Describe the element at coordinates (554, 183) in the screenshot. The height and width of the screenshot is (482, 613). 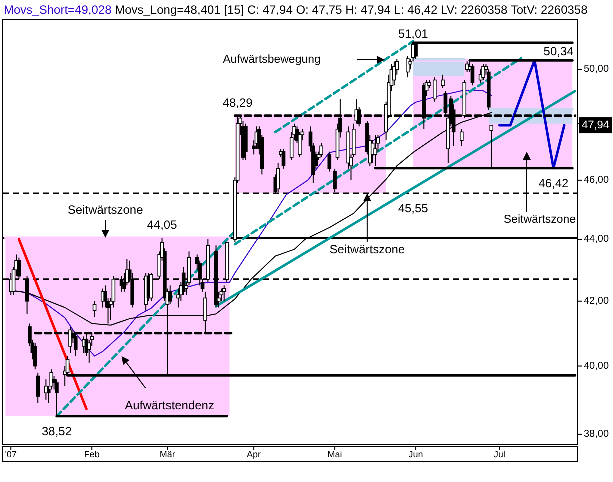
I see `annotation: 46,42` at that location.